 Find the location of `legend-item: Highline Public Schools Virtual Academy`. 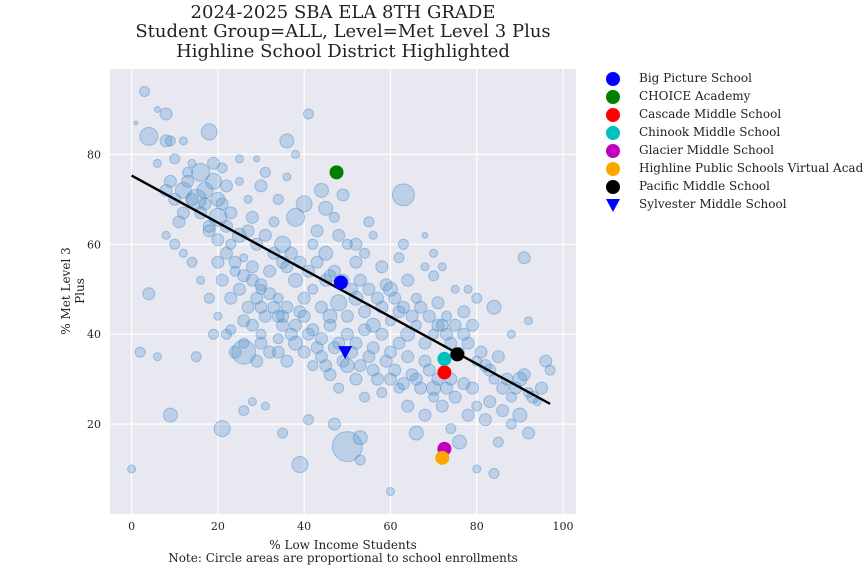

legend-item: Highline Public Schools Virtual Academy is located at coordinates (735, 169).